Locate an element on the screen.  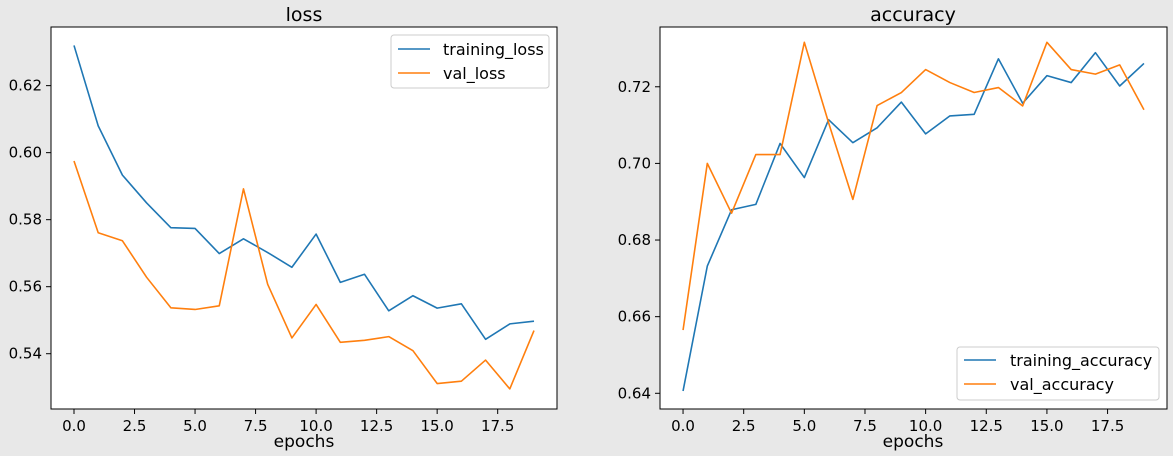
loss-x-tick-label: 10.0 is located at coordinates (315, 426).